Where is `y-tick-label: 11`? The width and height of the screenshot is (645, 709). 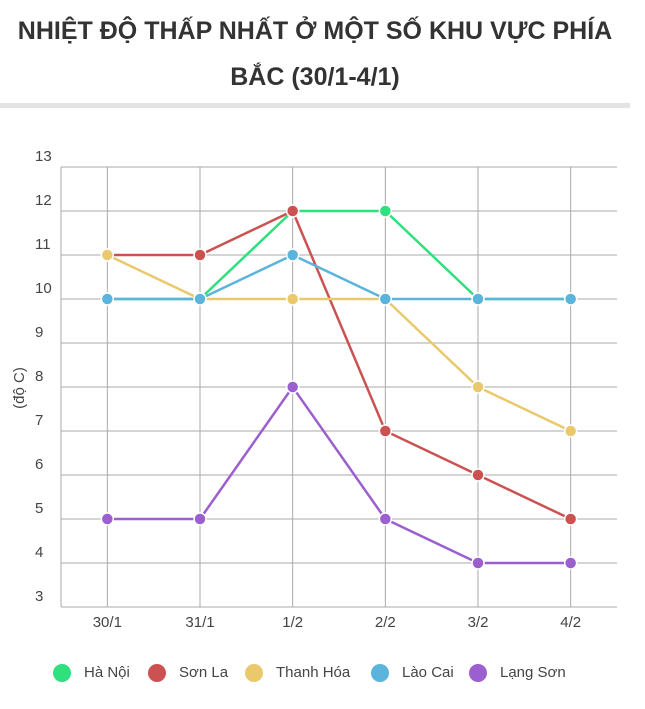
y-tick-label: 11 is located at coordinates (43, 244).